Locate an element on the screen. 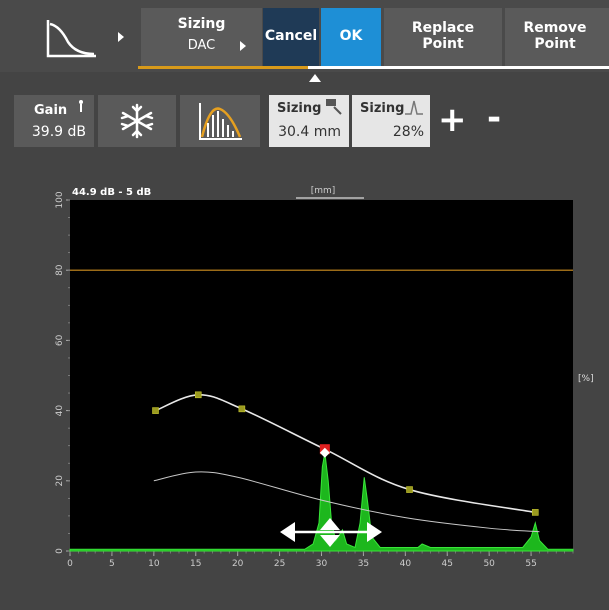 This screenshot has height=610, width=609. decrease-button: - is located at coordinates (494, 118).